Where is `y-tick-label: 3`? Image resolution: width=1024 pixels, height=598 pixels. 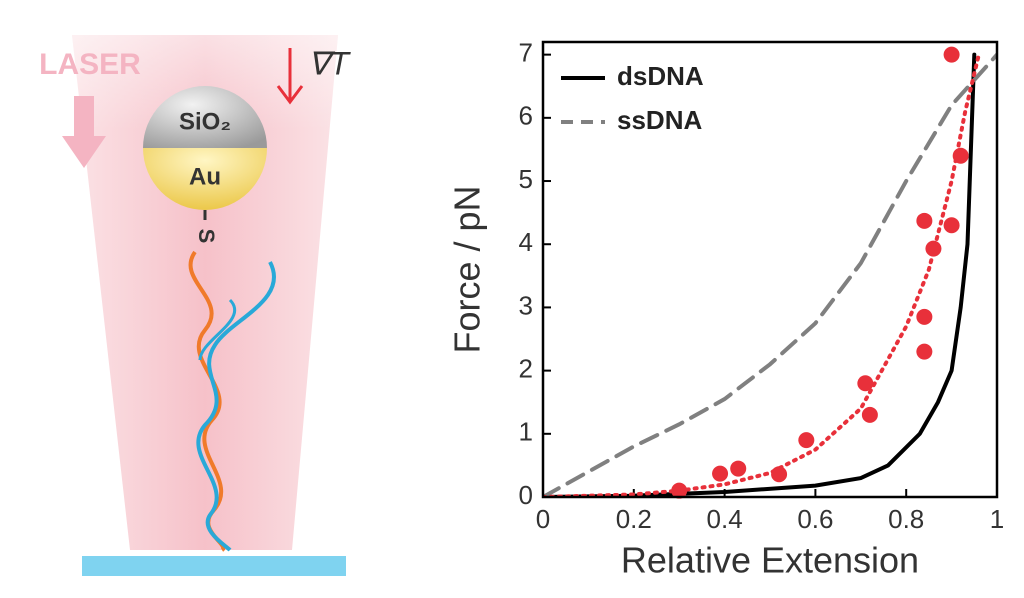
y-tick-label: 3 is located at coordinates (526, 305).